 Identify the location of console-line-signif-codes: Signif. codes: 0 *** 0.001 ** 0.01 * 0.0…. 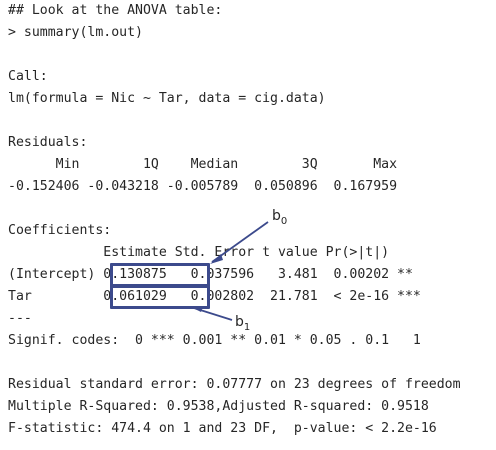
(214, 340).